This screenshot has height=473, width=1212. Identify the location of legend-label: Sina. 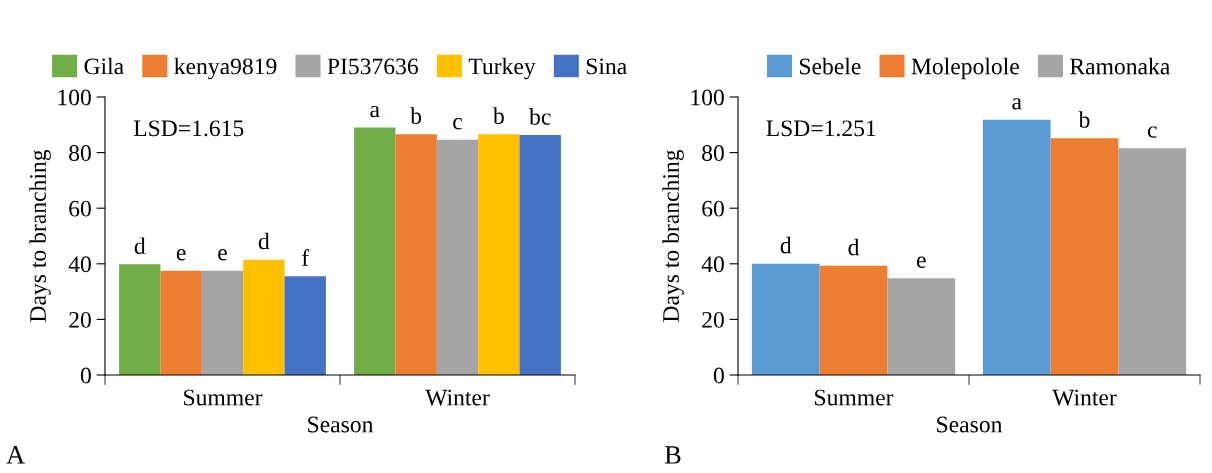
(606, 66).